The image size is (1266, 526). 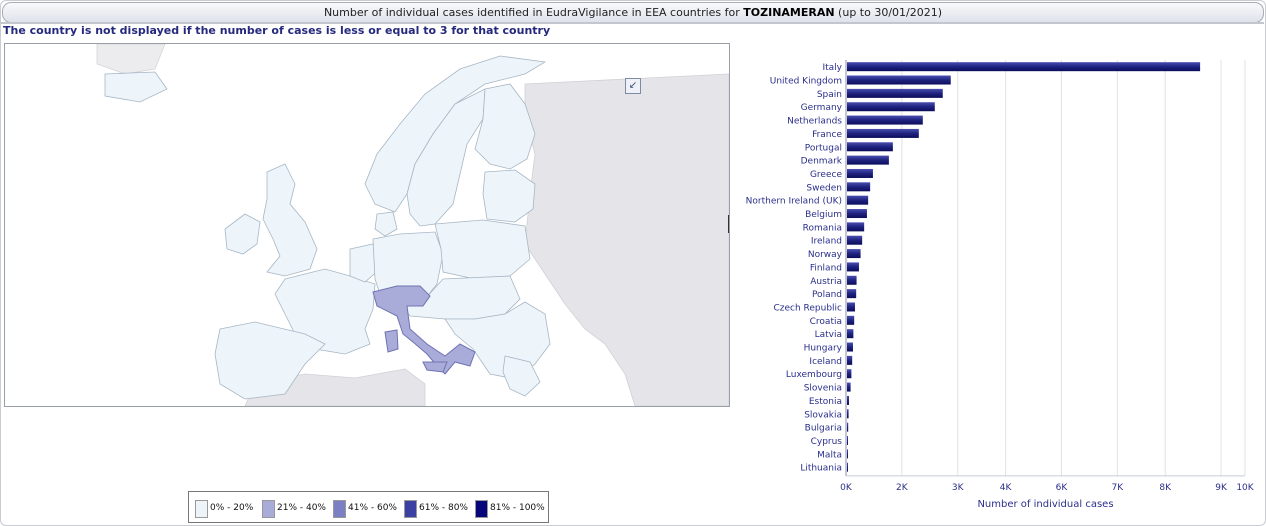 I want to click on category-label: Finland, so click(x=826, y=268).